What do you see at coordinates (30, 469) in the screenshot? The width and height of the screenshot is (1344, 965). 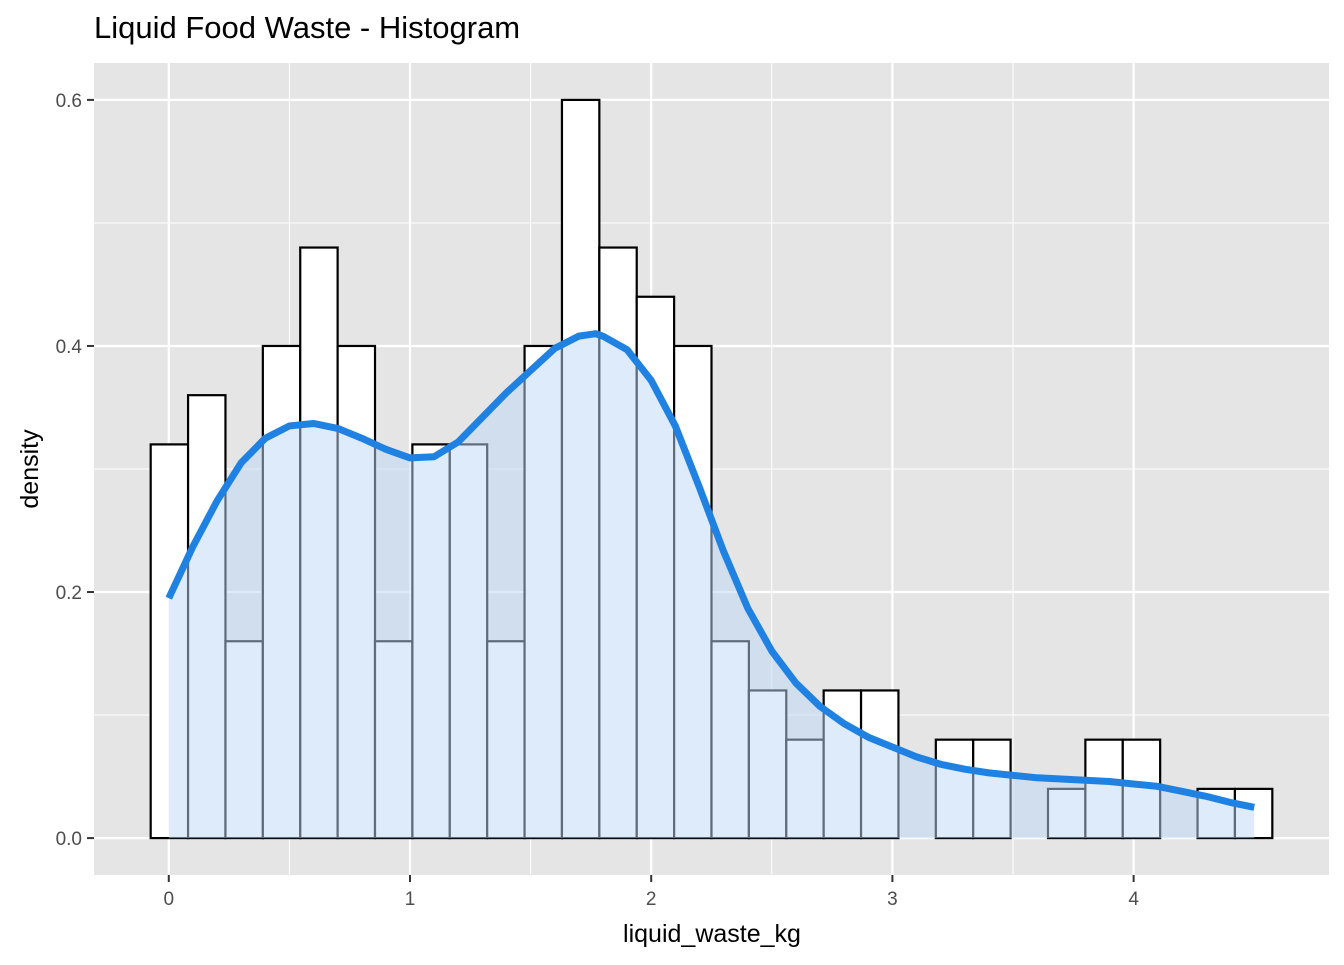 I see `y-axis-title: density` at bounding box center [30, 469].